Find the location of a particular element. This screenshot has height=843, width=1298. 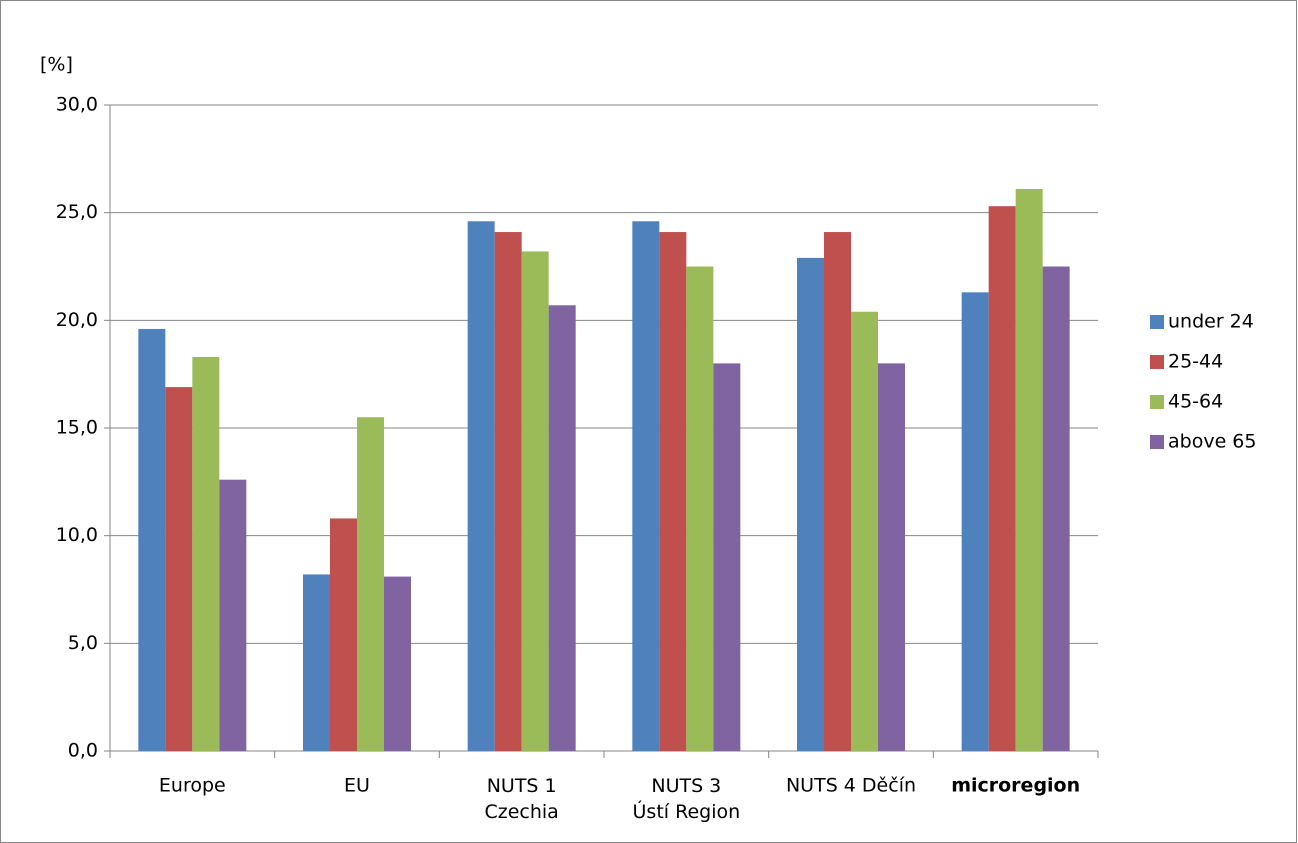

x-tick-label: microregion is located at coordinates (1015, 786).